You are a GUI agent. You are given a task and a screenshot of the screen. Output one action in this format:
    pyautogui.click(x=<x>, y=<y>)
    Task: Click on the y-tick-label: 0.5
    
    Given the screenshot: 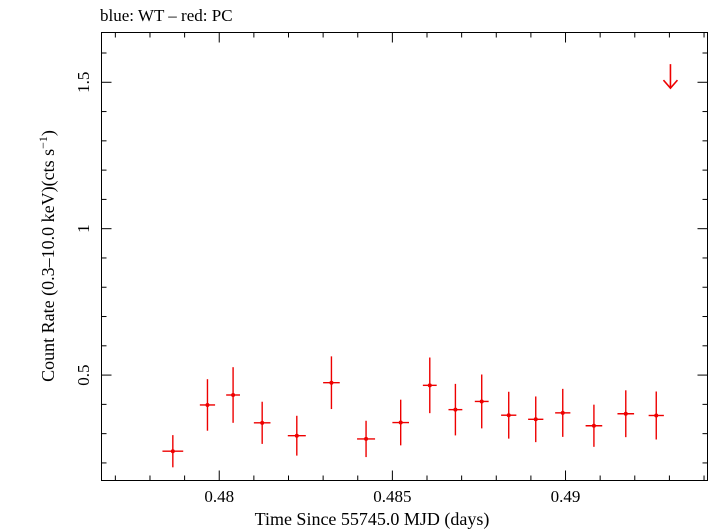 What is the action you would take?
    pyautogui.click(x=83, y=374)
    